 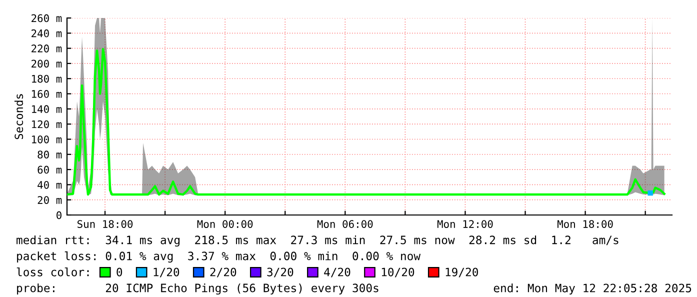 What do you see at coordinates (59, 215) in the screenshot?
I see `y-tick-label: 0` at bounding box center [59, 215].